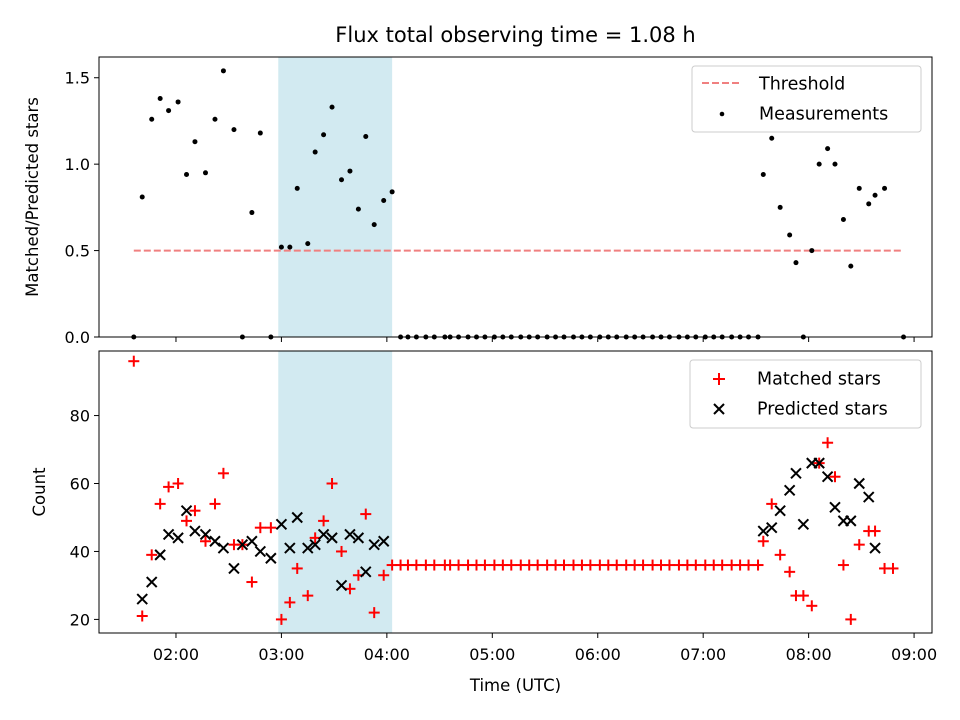 The image size is (960, 720). What do you see at coordinates (387, 654) in the screenshot?
I see `bottom-x-tick-label: 04:00` at bounding box center [387, 654].